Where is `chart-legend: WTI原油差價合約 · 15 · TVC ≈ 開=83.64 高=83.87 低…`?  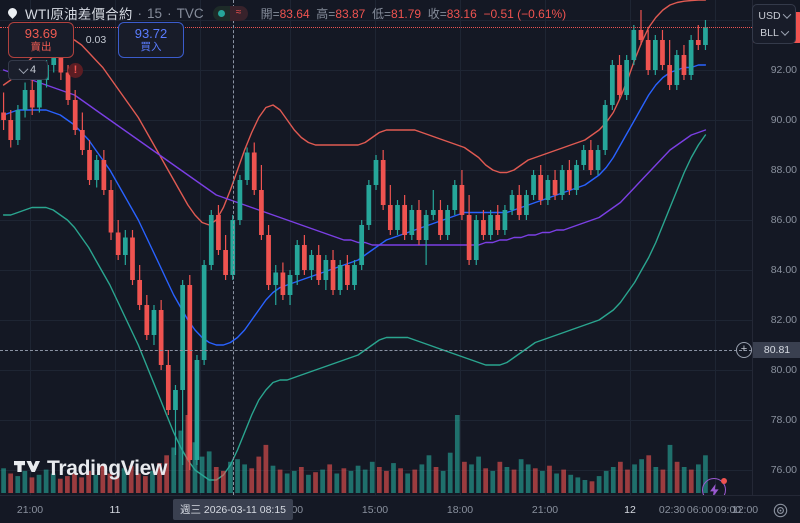
chart-legend: WTI原油差價合約 · 15 · TVC ≈ 開=83.64 高=83.87 低… is located at coordinates (287, 13).